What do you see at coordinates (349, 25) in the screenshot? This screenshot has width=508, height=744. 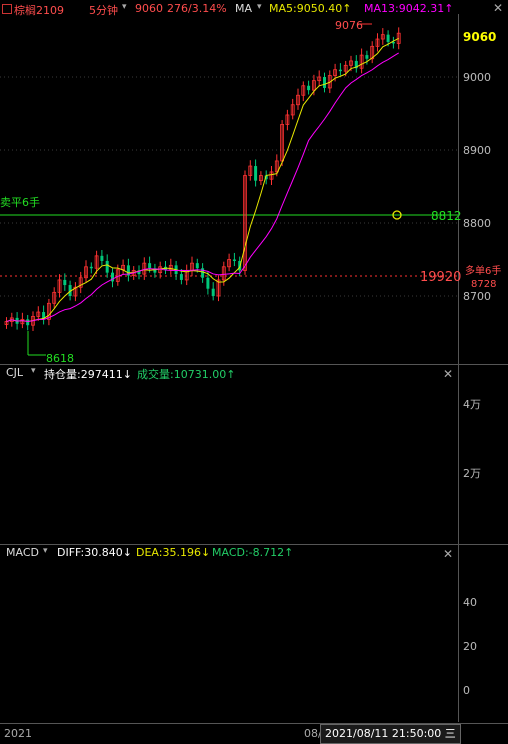 I see `high-price-label: 9076` at bounding box center [349, 25].